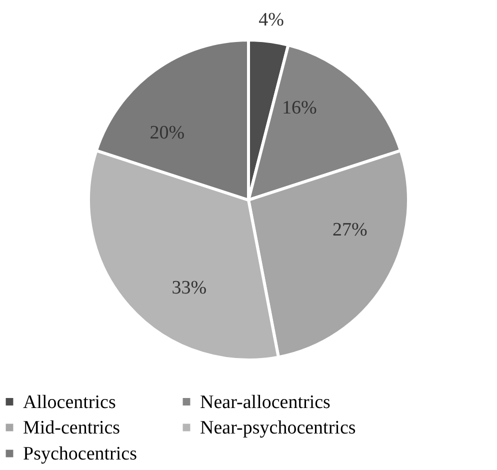  I want to click on data-label: 33%, so click(189, 287).